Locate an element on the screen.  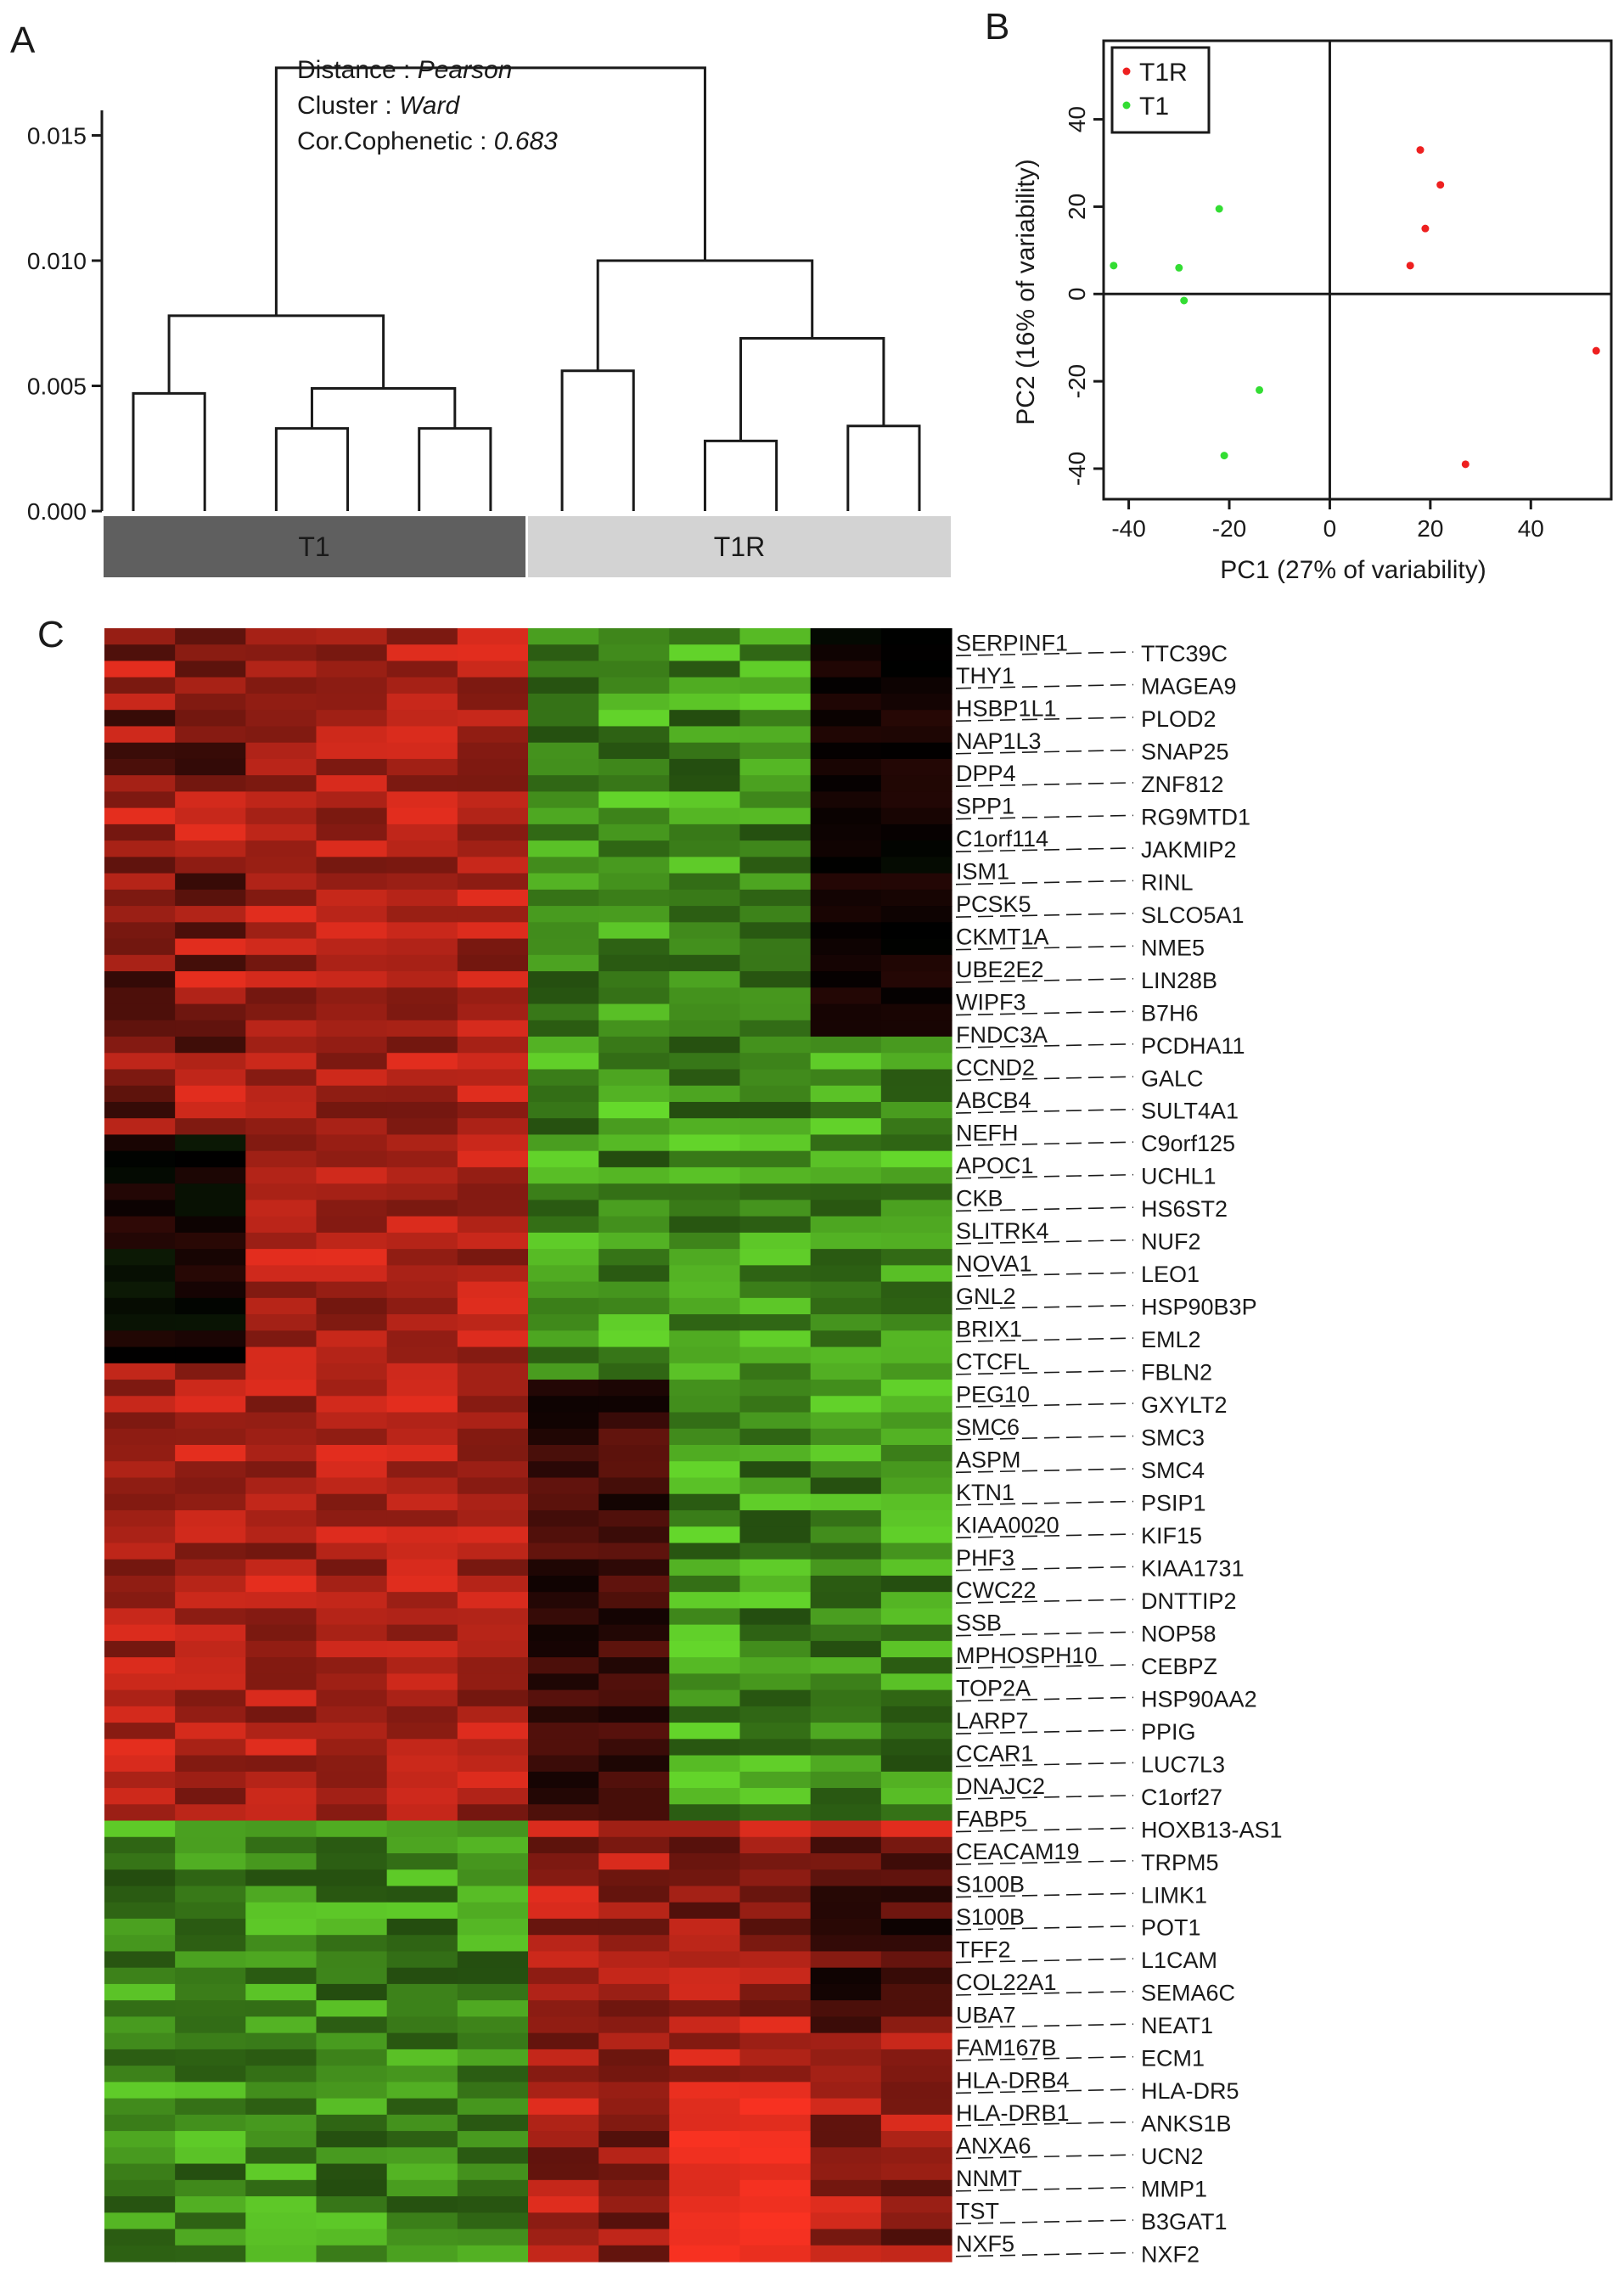
pca-point-t1r is located at coordinates (1440, 185).